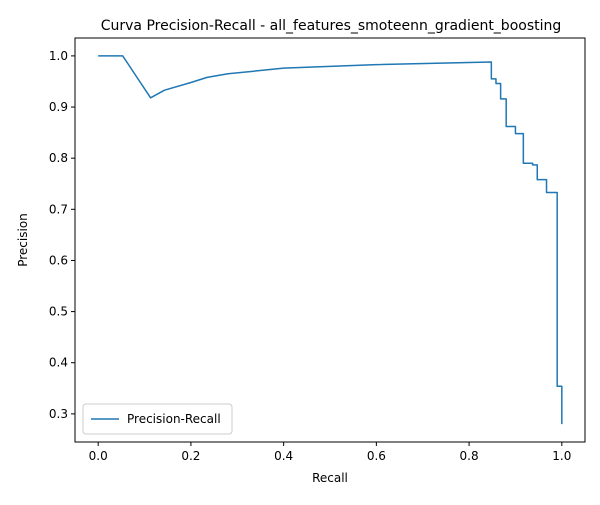 The image size is (600, 505). I want to click on legend-box, so click(157, 419).